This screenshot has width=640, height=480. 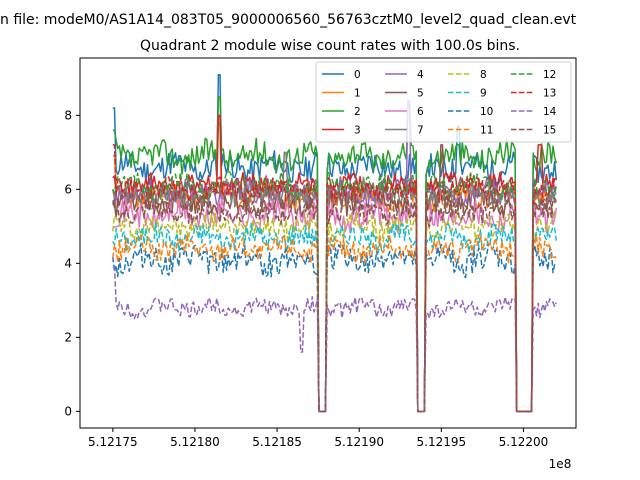 I want to click on legend-label-13: 13, so click(x=549, y=94).